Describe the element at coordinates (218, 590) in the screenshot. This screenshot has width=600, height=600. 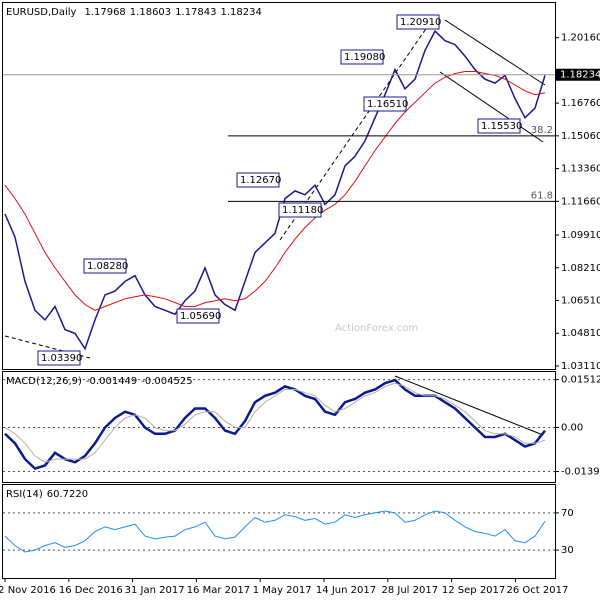
I see `x-tick-label: 16 Mar 2017` at that location.